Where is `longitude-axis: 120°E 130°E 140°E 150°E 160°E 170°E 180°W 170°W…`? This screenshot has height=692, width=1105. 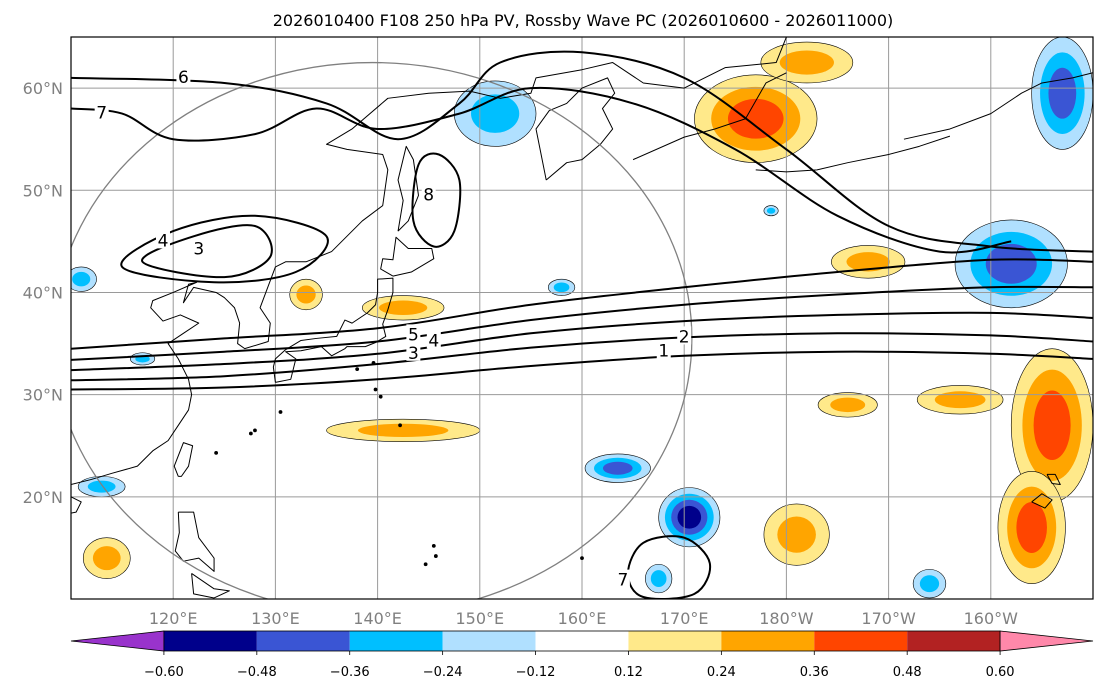
longitude-axis: 120°E 130°E 140°E 150°E 160°E 170°E 180°W 170°W… is located at coordinates (583, 618).